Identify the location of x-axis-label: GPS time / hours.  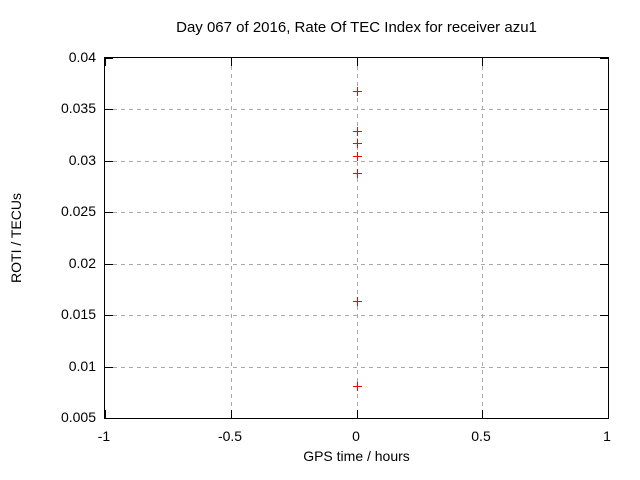
(356, 456).